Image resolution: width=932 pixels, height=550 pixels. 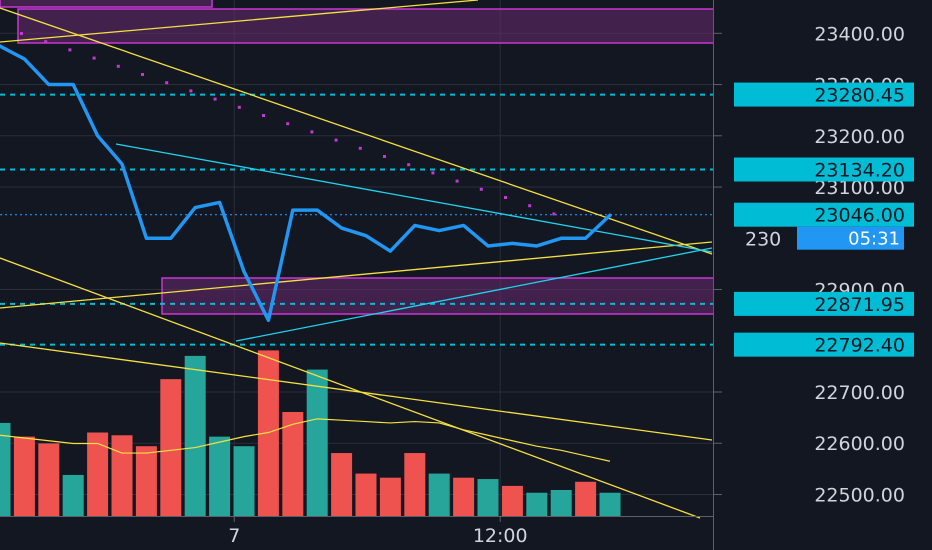 What do you see at coordinates (859, 216) in the screenshot?
I see `current-price-badge-label: 23046.00` at bounding box center [859, 216].